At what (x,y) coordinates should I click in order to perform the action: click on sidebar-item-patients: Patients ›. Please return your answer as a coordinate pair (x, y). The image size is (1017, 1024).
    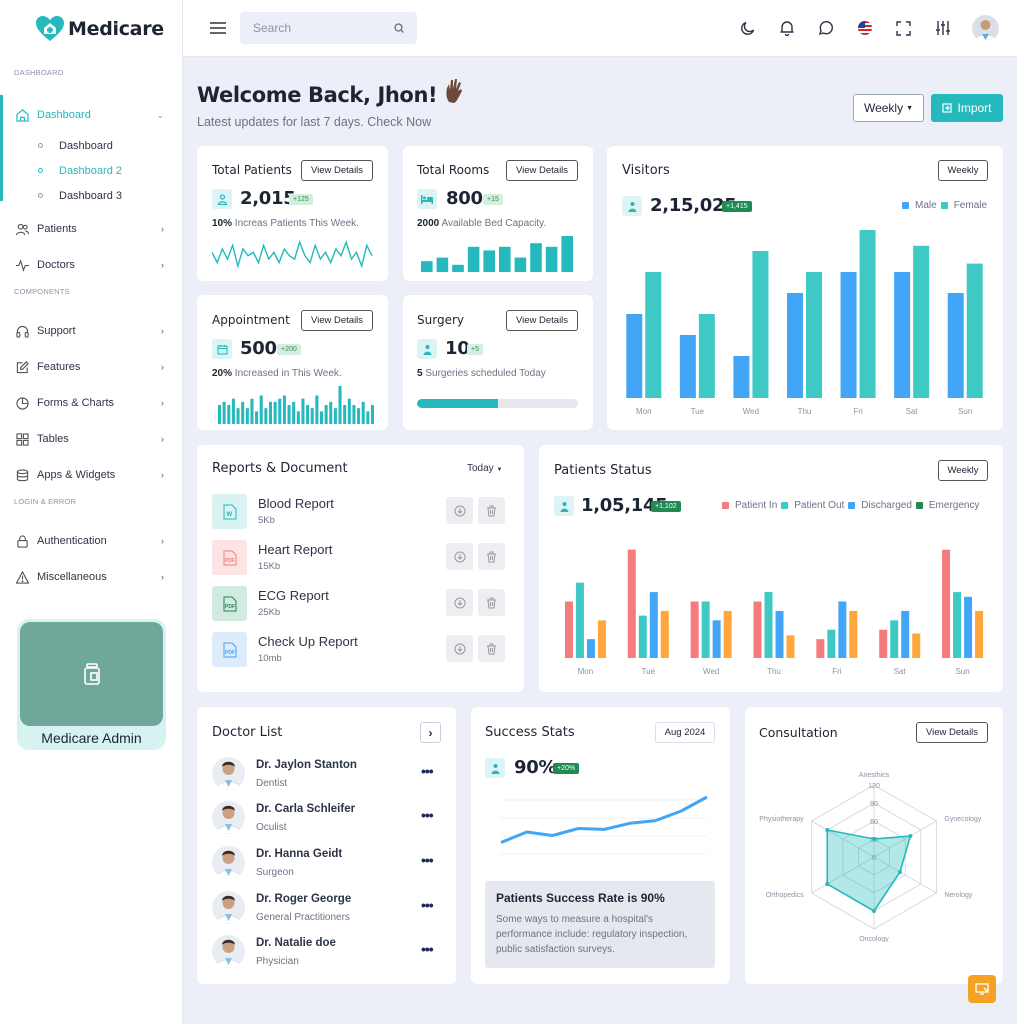
    Looking at the image, I should click on (91, 229).